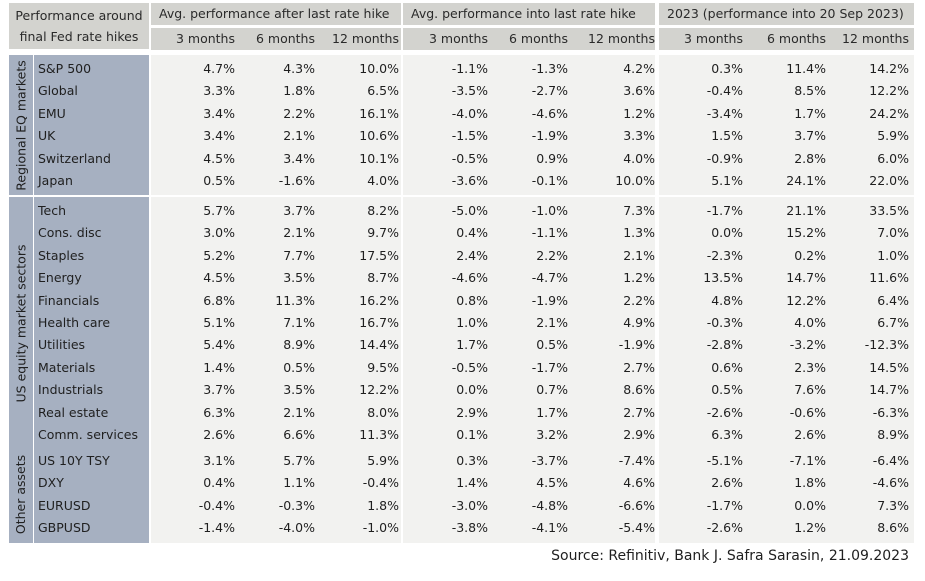  I want to click on value-cell: 6.4%, so click(893, 300).